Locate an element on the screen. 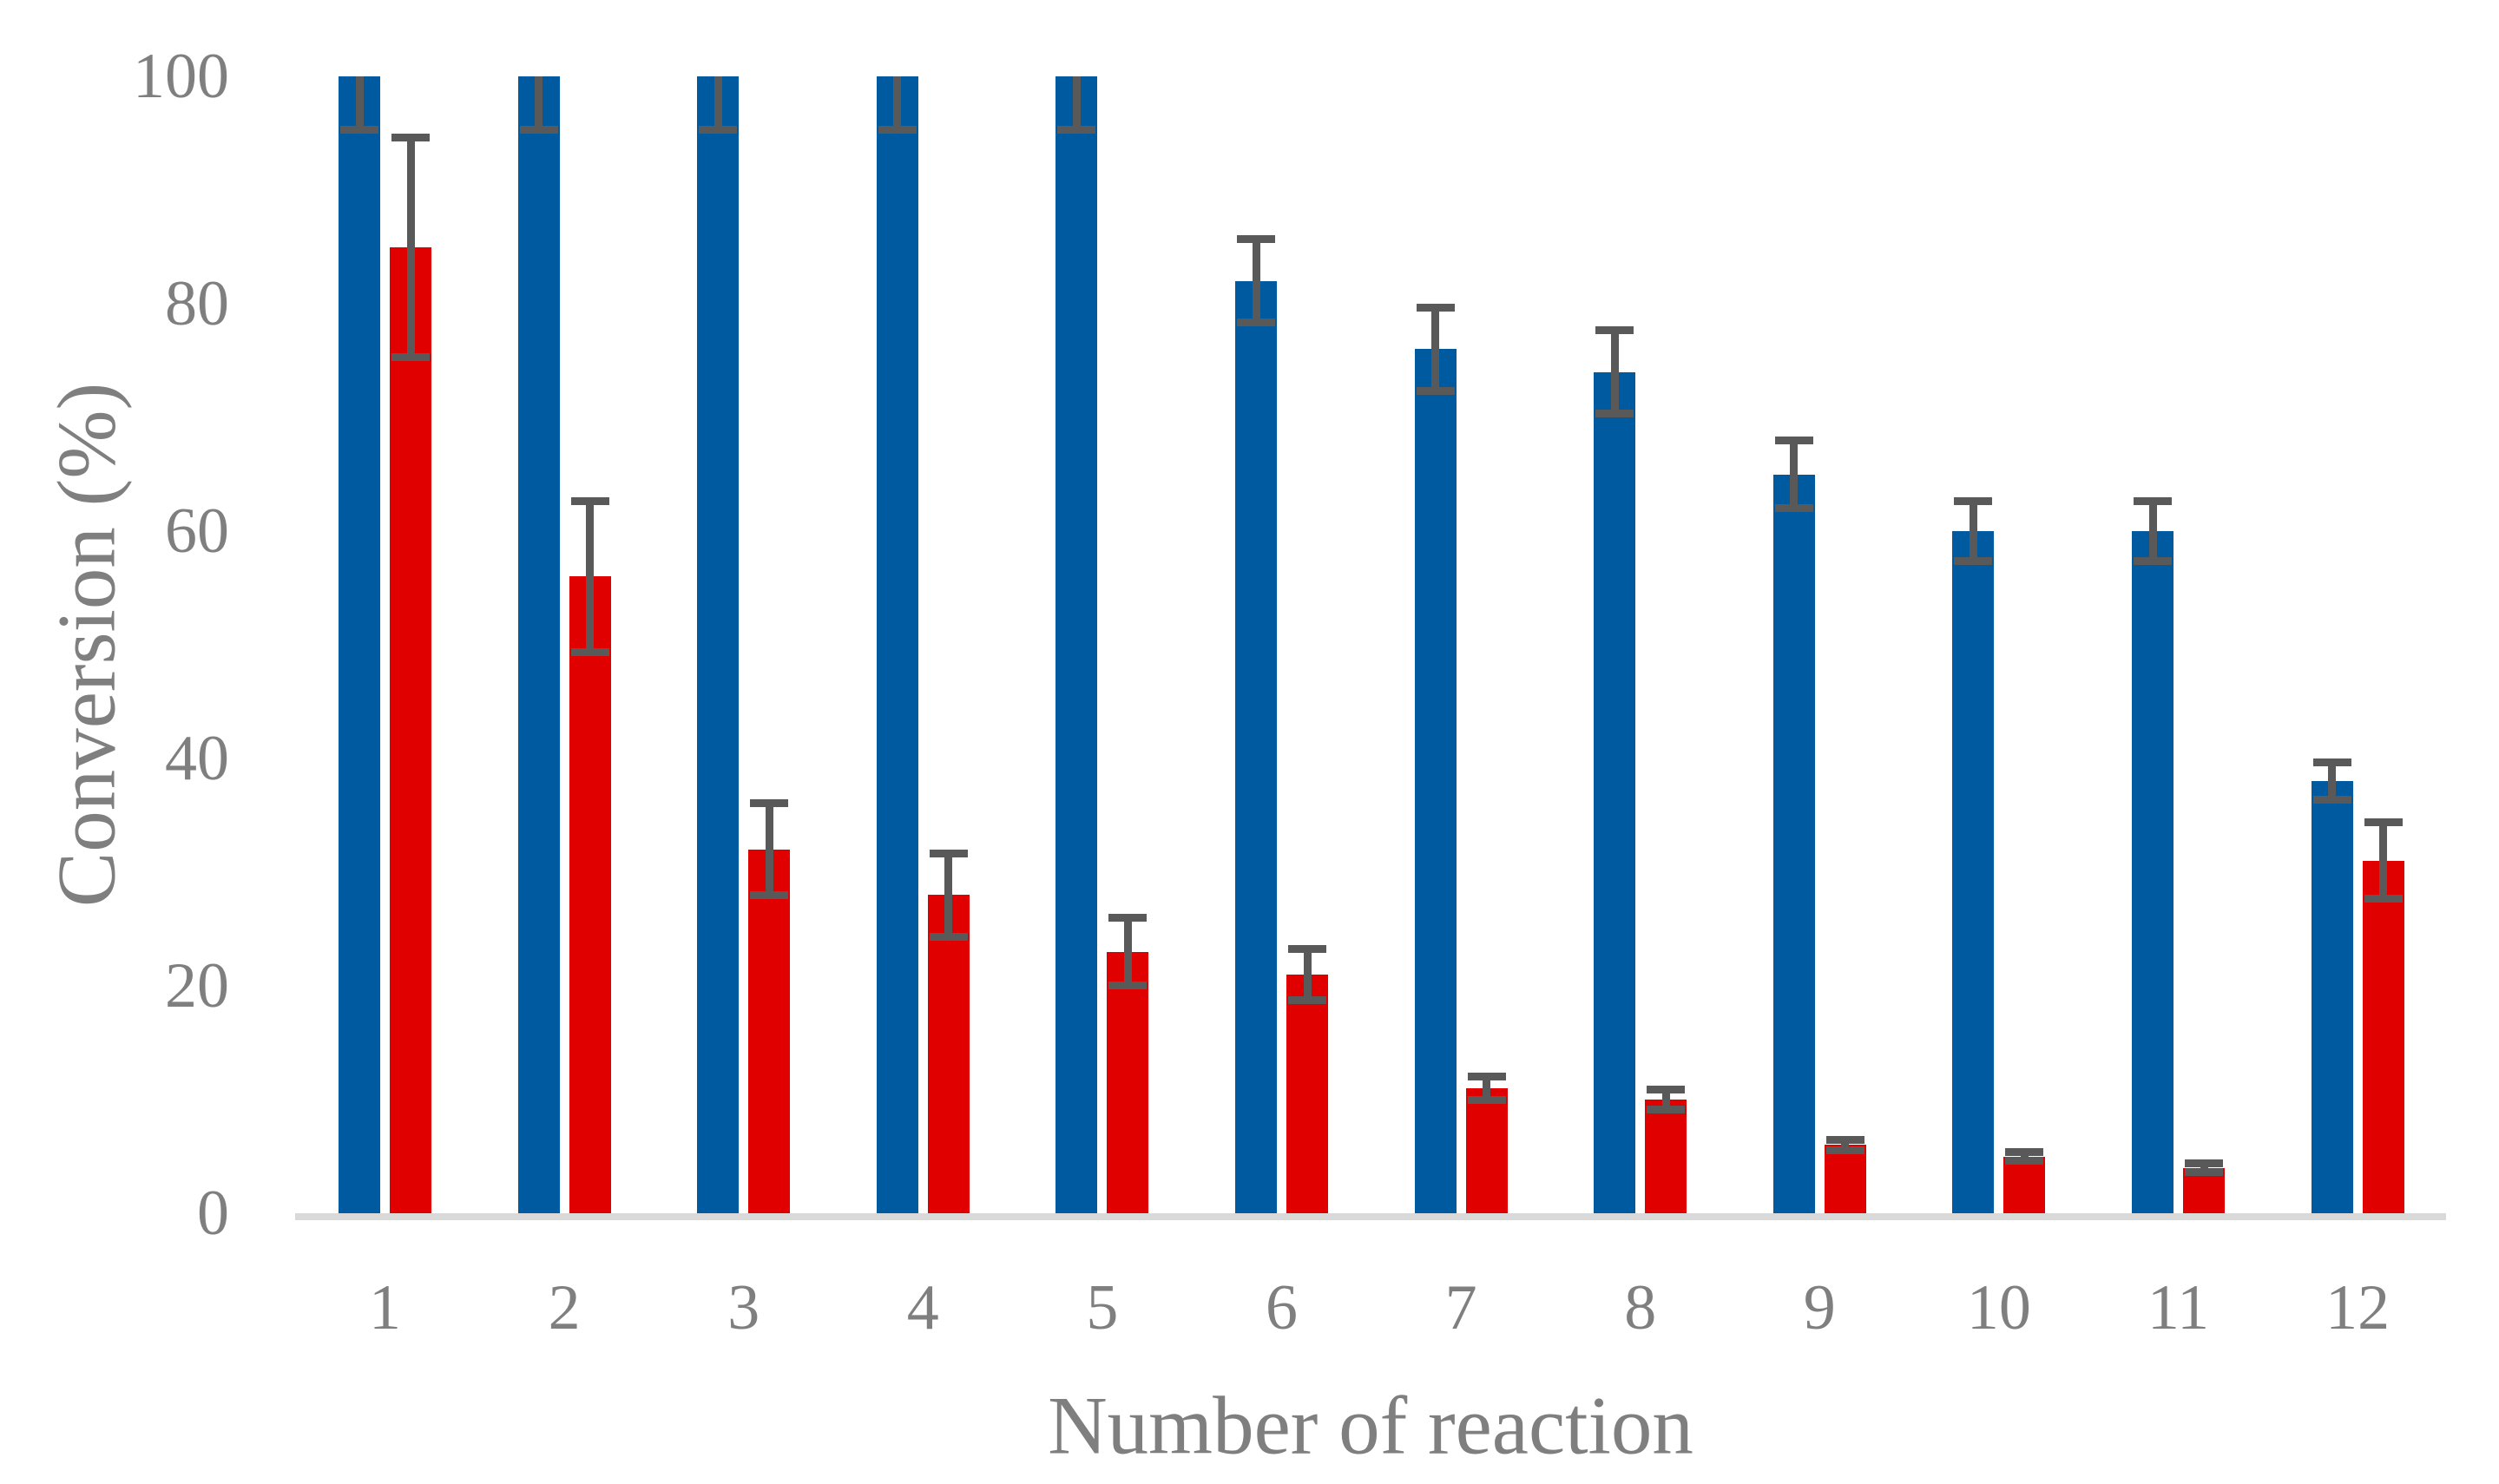  y-tick-label: 20 is located at coordinates (197, 985).